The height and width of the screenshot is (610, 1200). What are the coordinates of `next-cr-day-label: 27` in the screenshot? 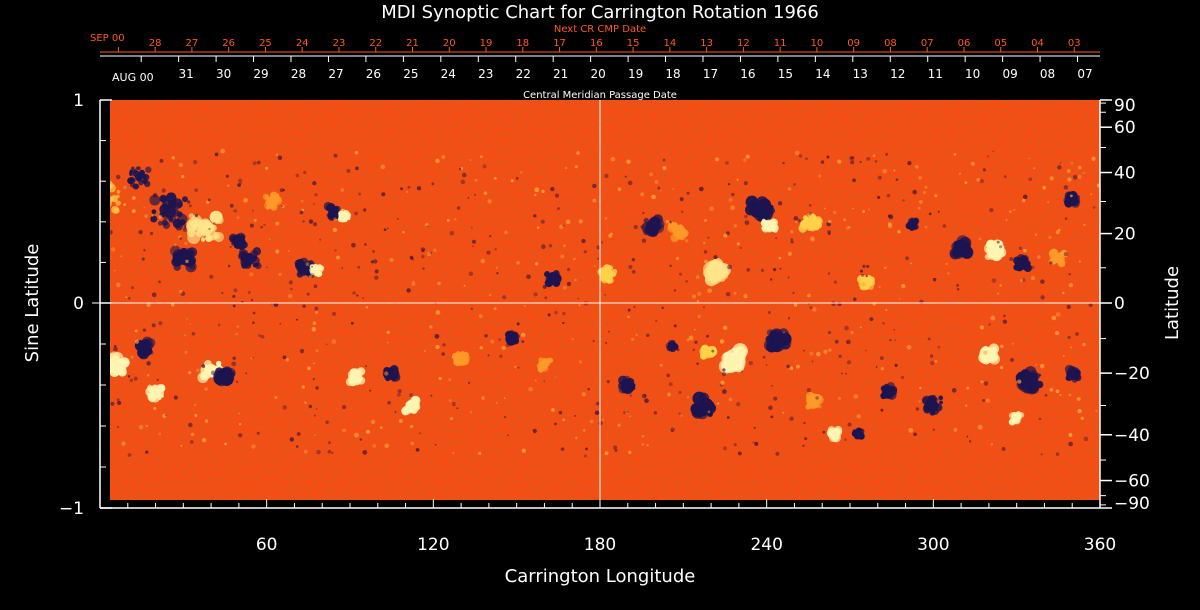 It's located at (192, 43).